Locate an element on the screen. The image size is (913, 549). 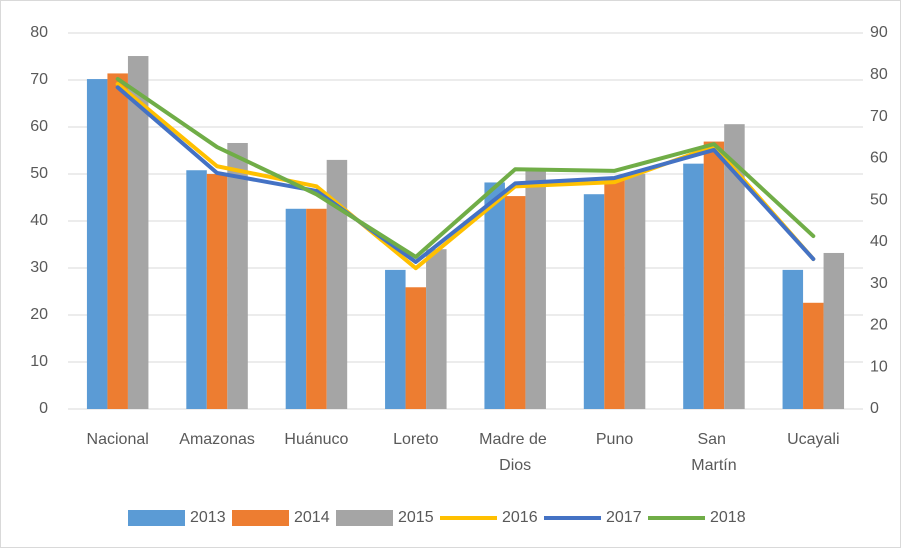
legend-label: 2016 is located at coordinates (520, 517).